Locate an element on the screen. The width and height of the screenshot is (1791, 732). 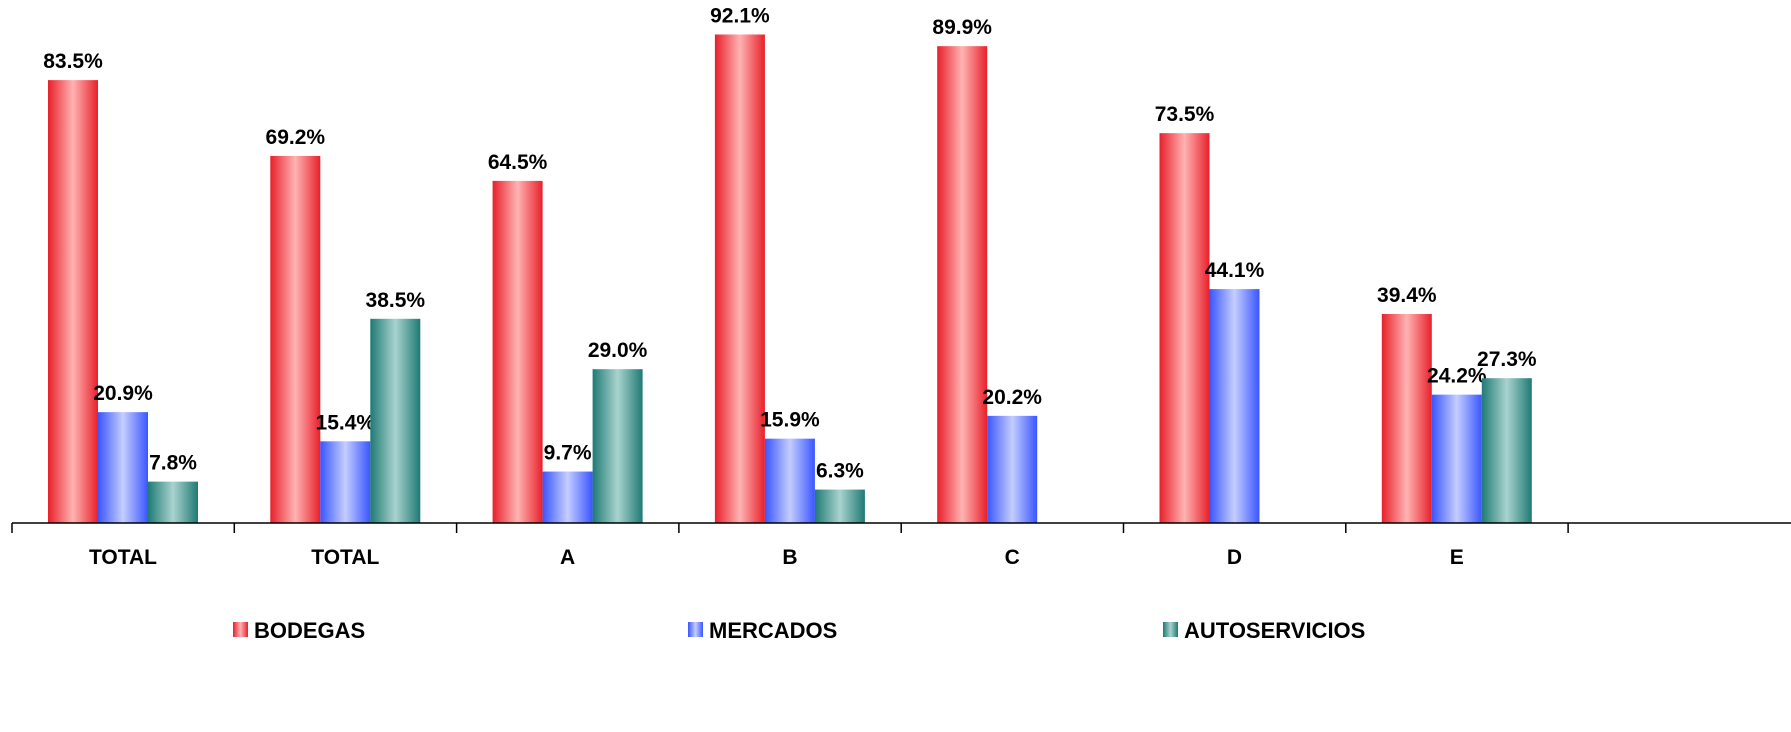
data-label-mercados-7: 24.2% is located at coordinates (1457, 376).